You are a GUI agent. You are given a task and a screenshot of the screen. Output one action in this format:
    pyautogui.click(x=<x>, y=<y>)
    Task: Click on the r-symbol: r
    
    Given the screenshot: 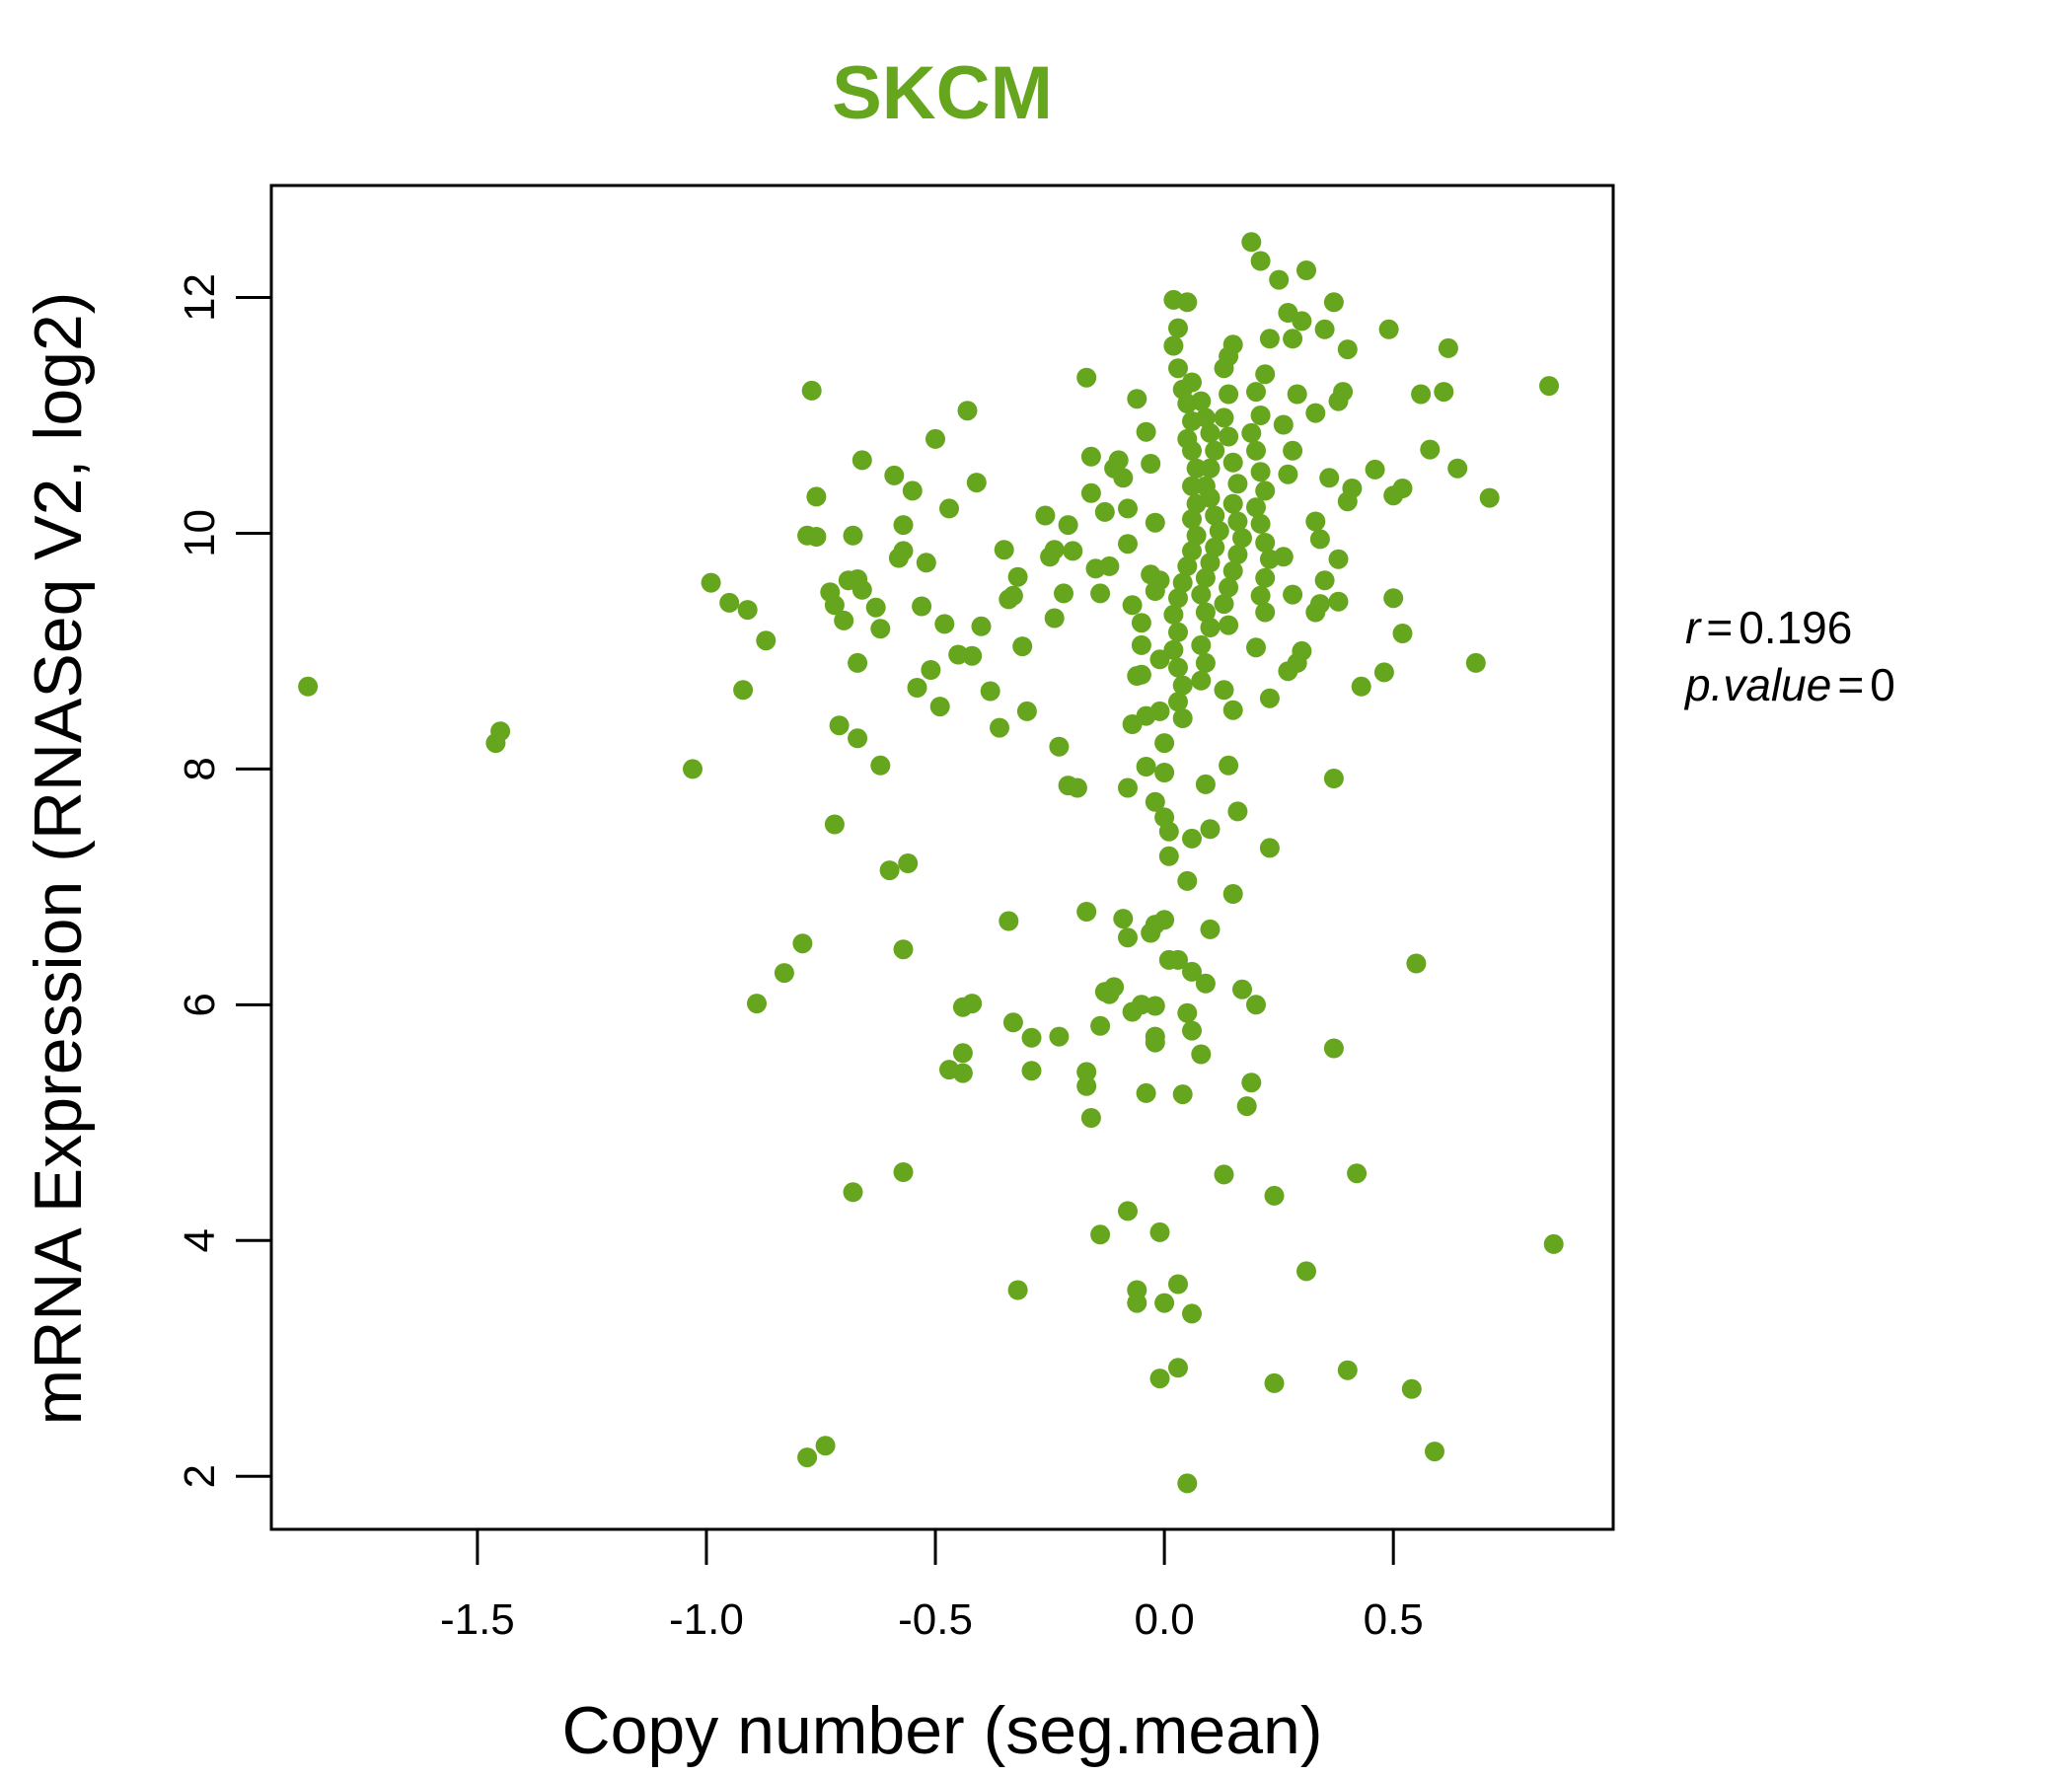 What is the action you would take?
    pyautogui.click(x=1694, y=628)
    